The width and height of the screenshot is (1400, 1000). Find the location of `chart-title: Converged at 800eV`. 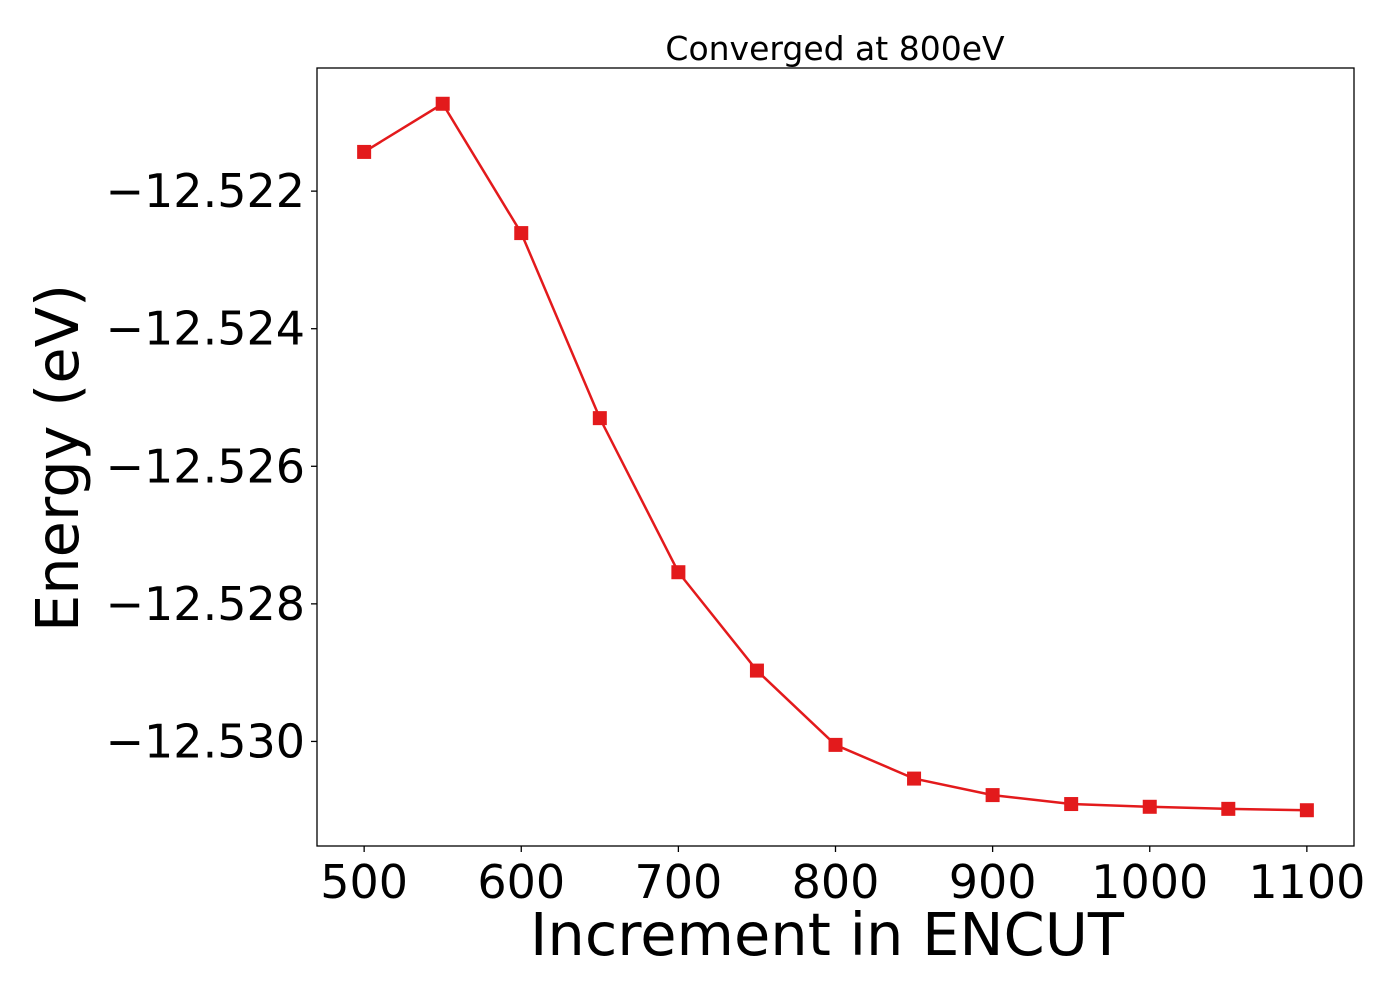

chart-title: Converged at 800eV is located at coordinates (835, 48).